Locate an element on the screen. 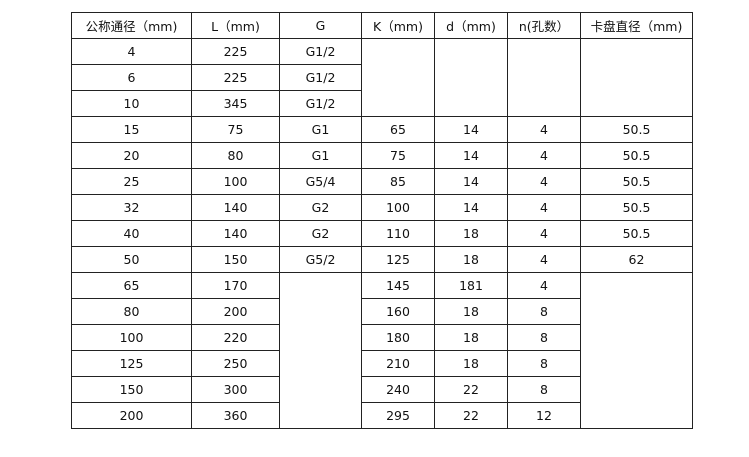 This screenshot has height=457, width=749. table-cell: 110 is located at coordinates (398, 233).